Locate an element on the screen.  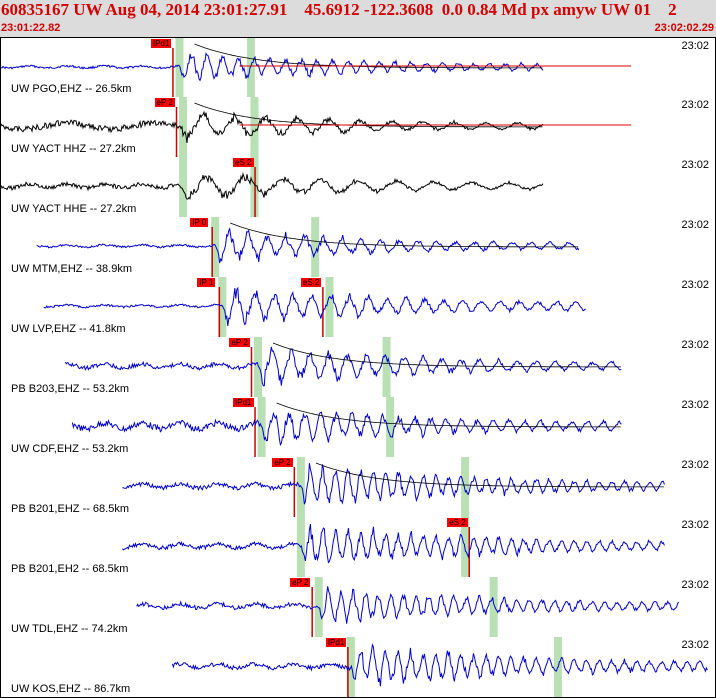
trace-panel: eP 2 23:02 UW YACT HHZ -- 27.2km is located at coordinates (358, 127).